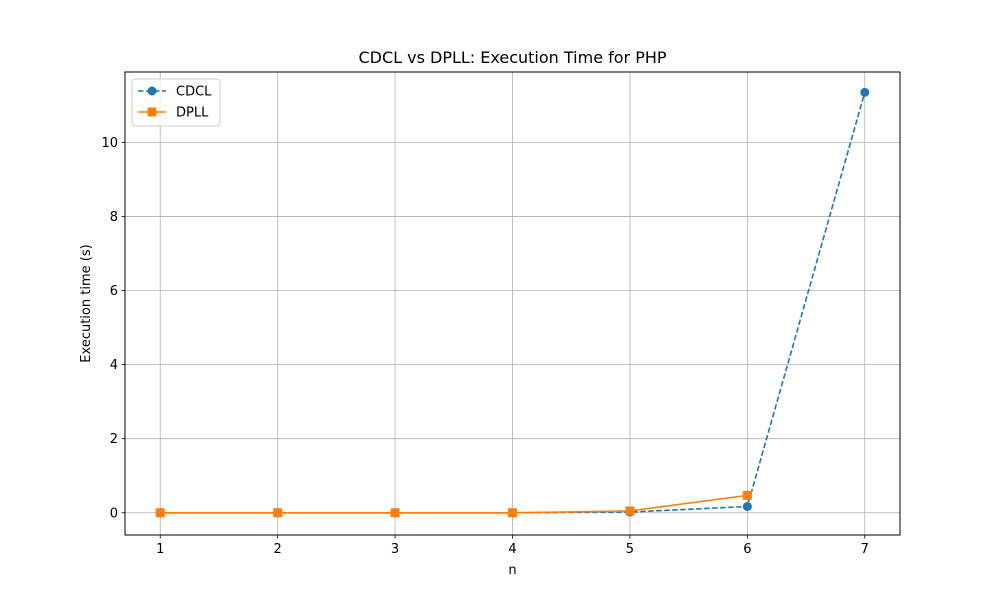 The width and height of the screenshot is (1000, 600). What do you see at coordinates (86, 303) in the screenshot?
I see `y-axis-label: Execution time (s)` at bounding box center [86, 303].